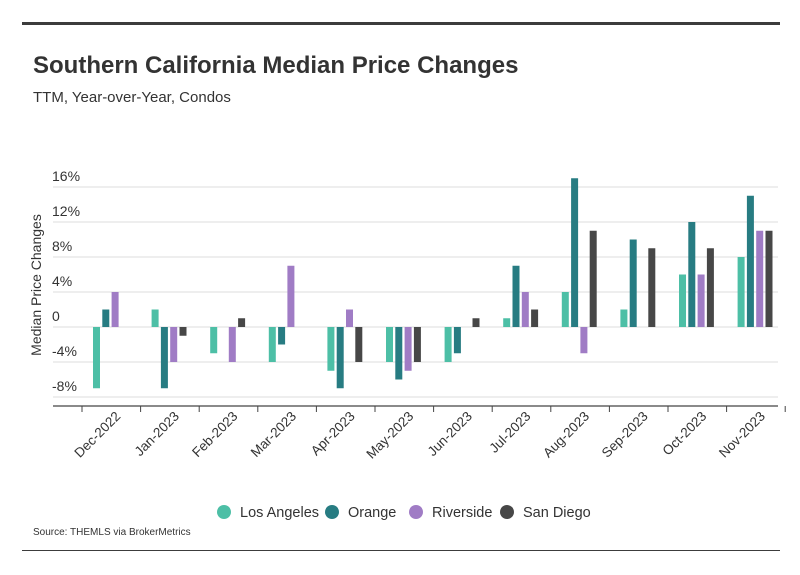  What do you see at coordinates (97, 435) in the screenshot?
I see `x-tick-label: Dec-2022` at bounding box center [97, 435].